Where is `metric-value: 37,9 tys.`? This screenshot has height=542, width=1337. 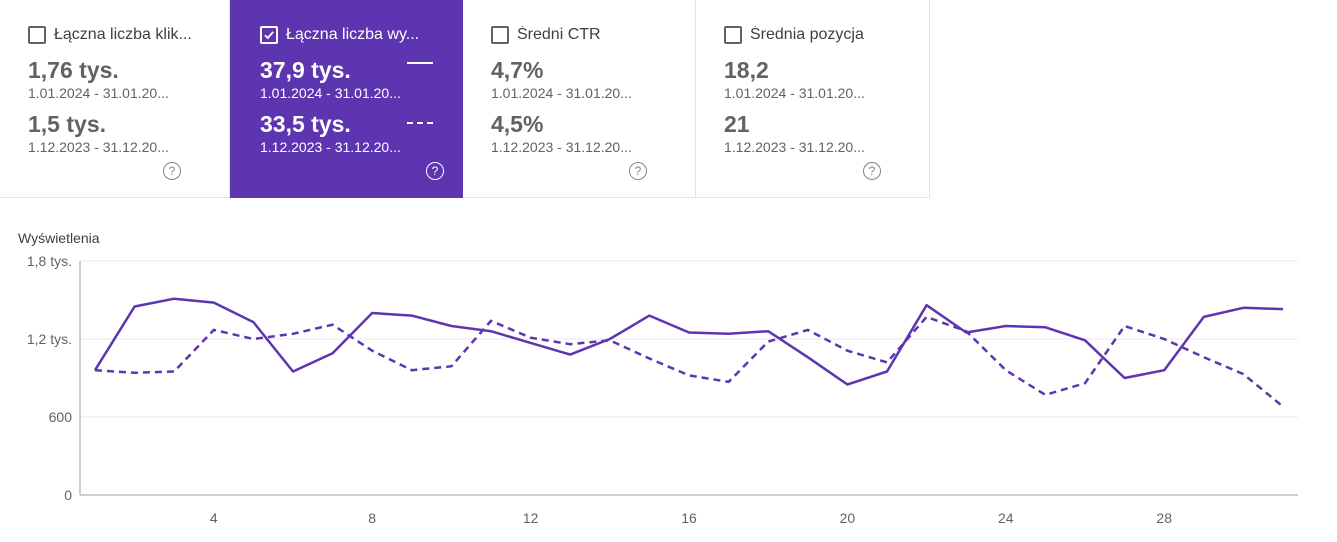
metric-value: 37,9 tys. is located at coordinates (305, 70).